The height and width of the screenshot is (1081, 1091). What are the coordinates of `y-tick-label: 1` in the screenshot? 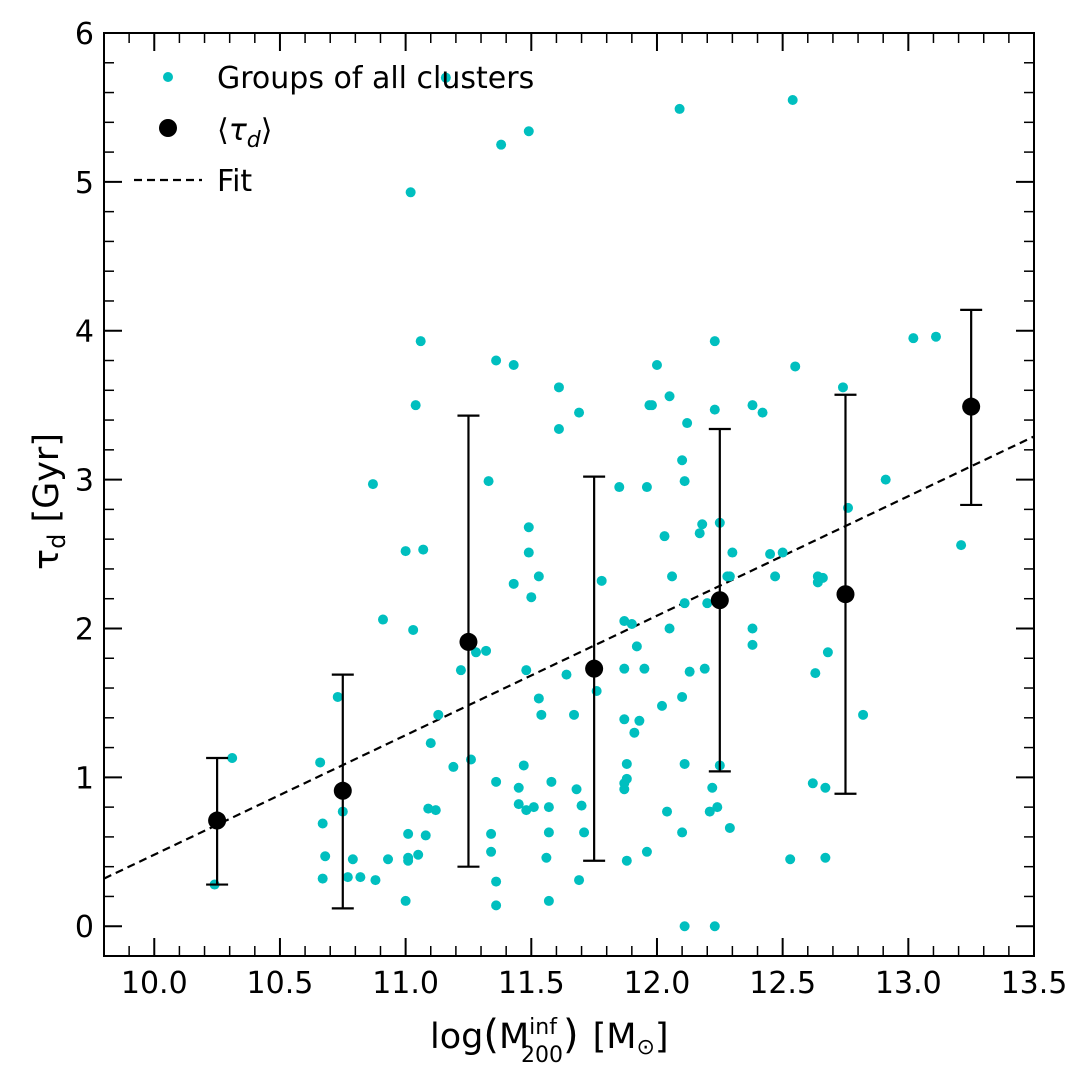 It's located at (84, 778).